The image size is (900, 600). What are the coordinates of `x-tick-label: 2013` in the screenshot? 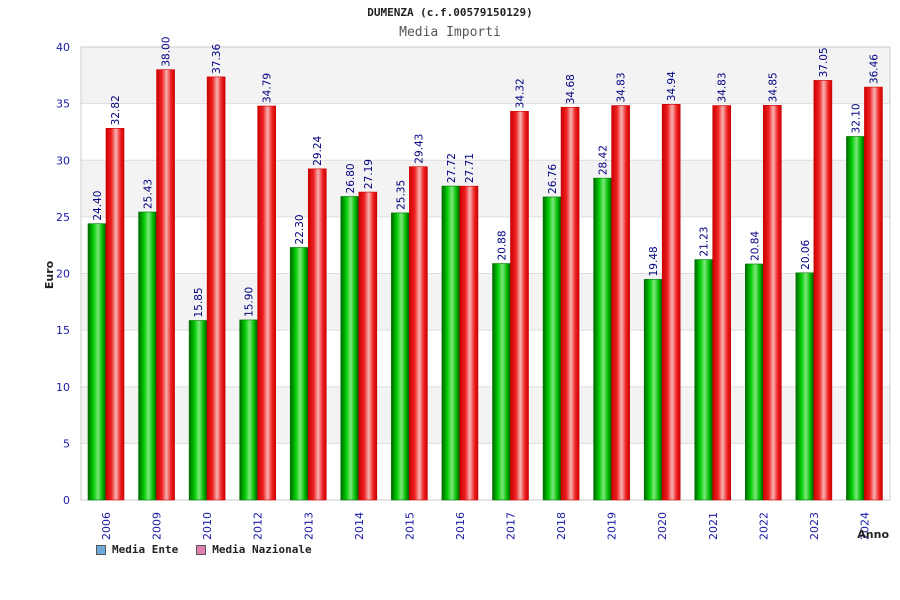 It's located at (308, 526).